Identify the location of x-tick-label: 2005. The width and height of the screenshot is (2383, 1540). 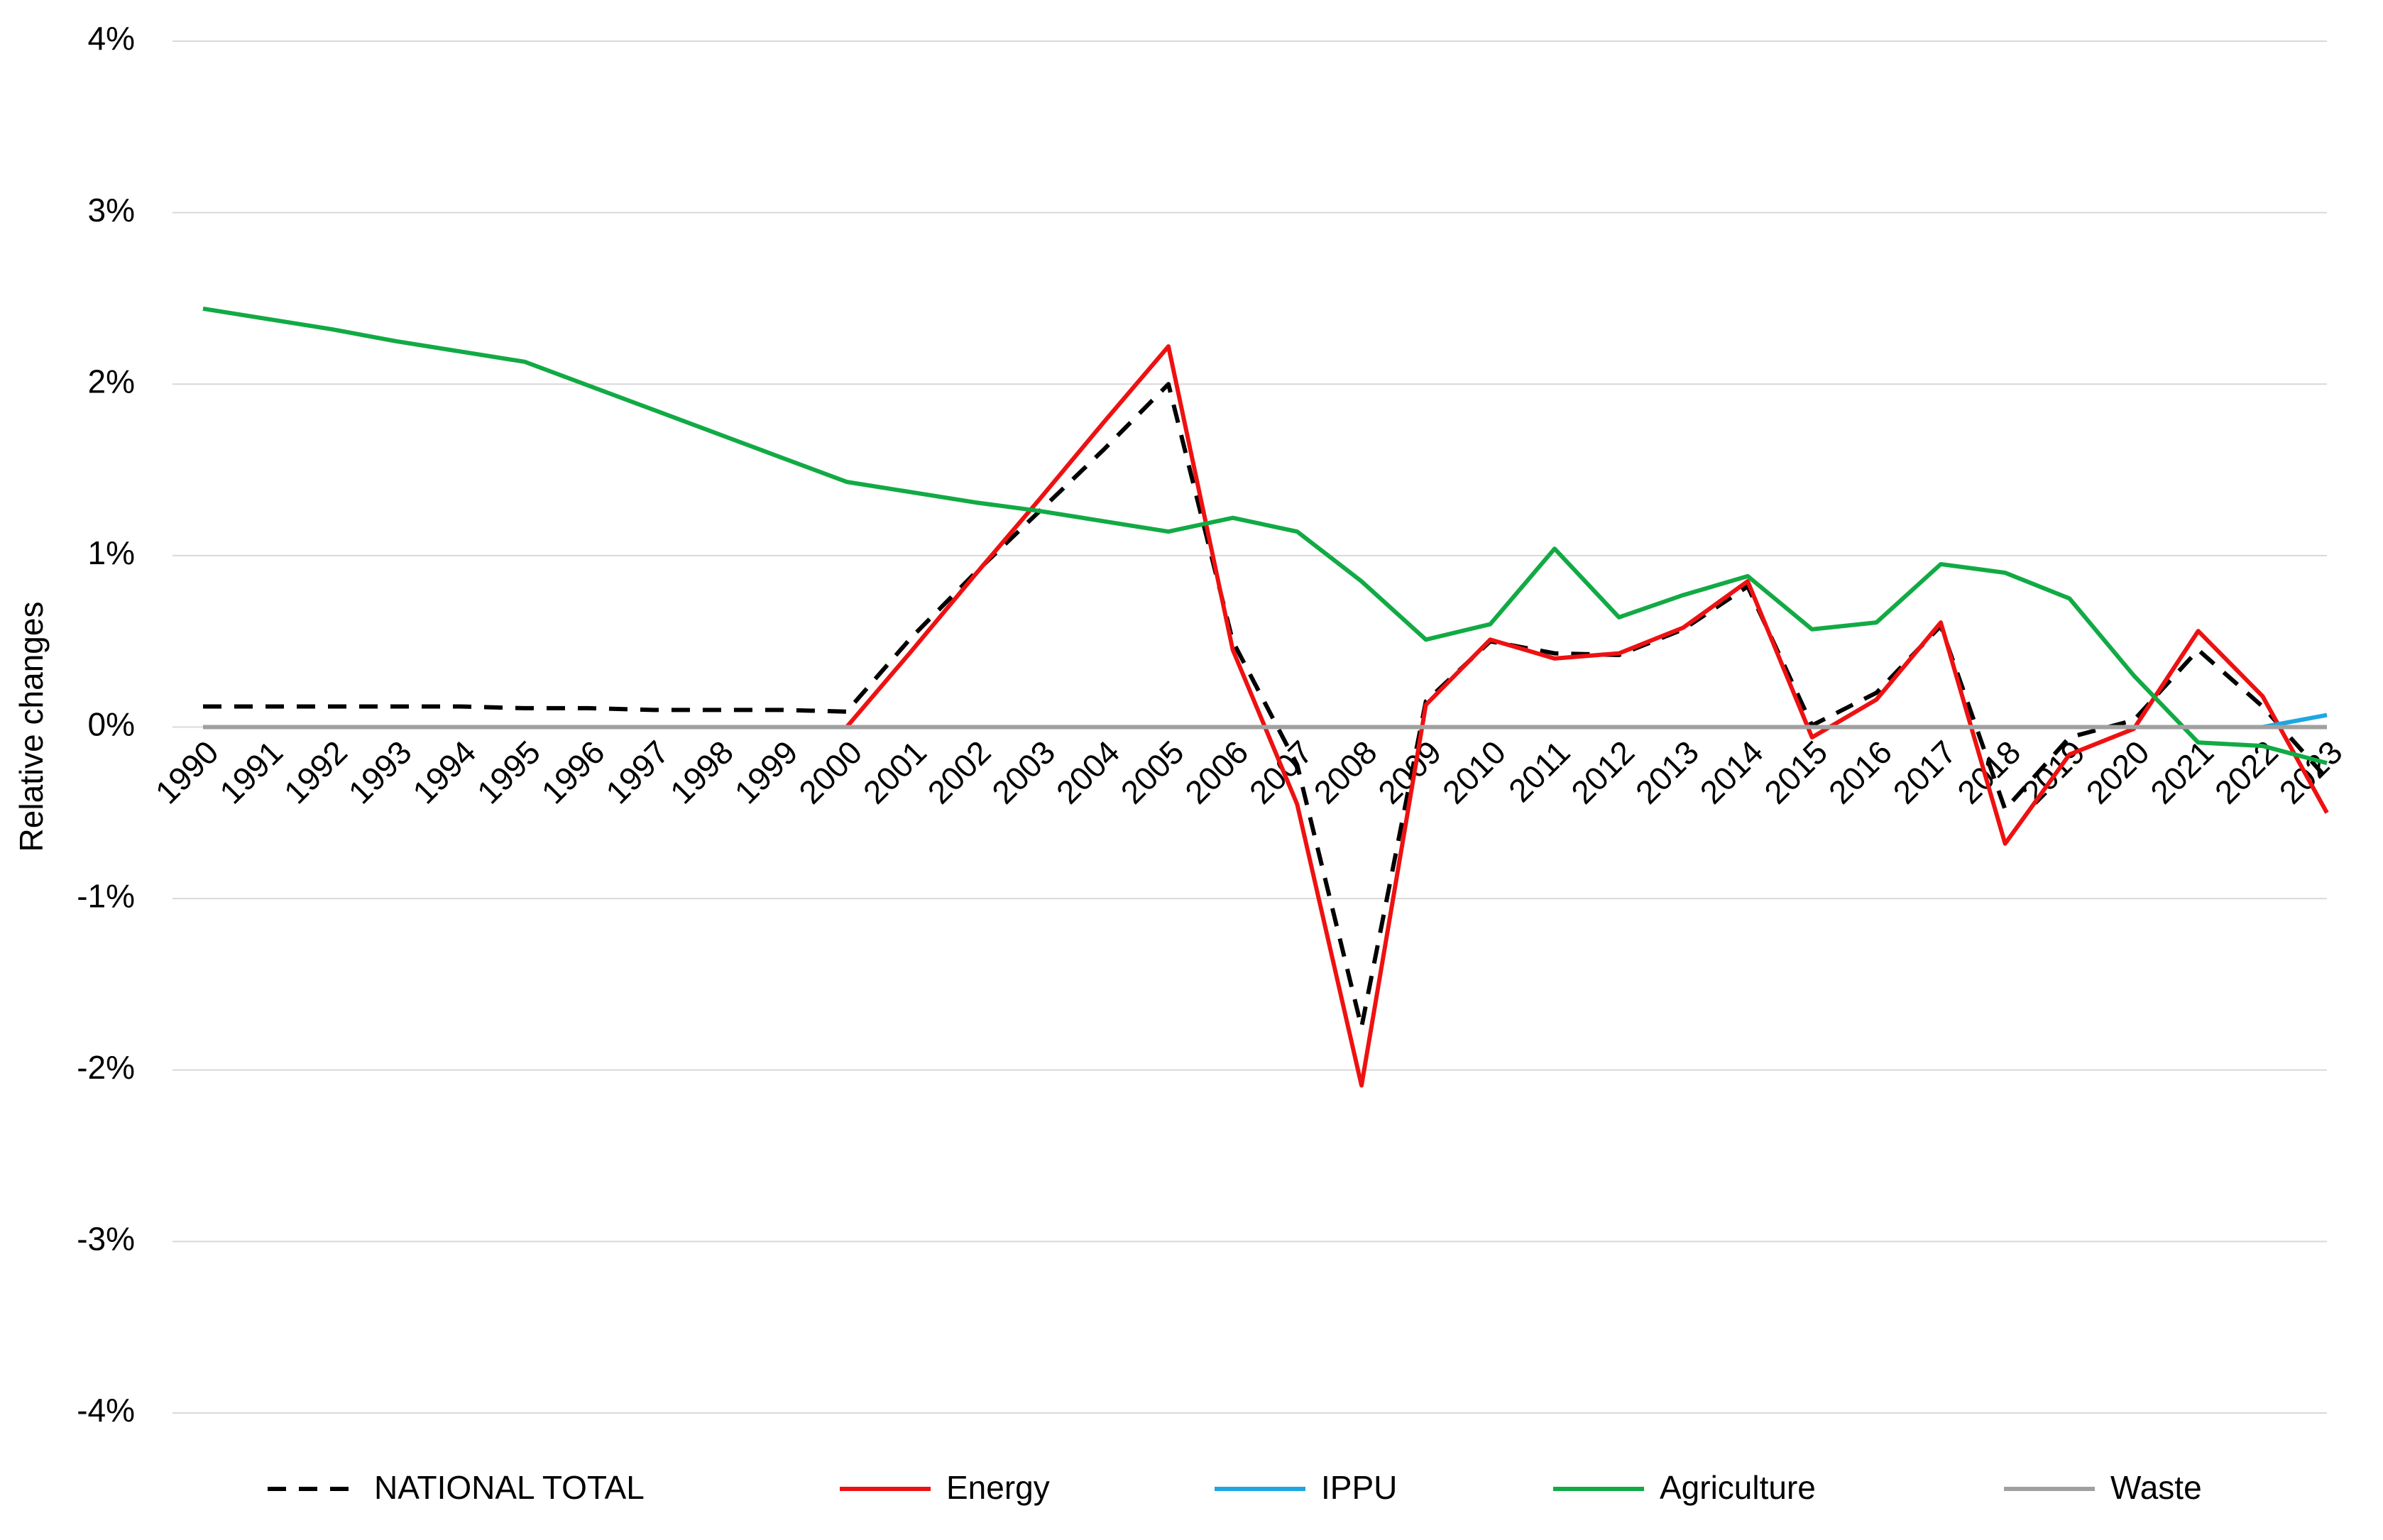
(1152, 772).